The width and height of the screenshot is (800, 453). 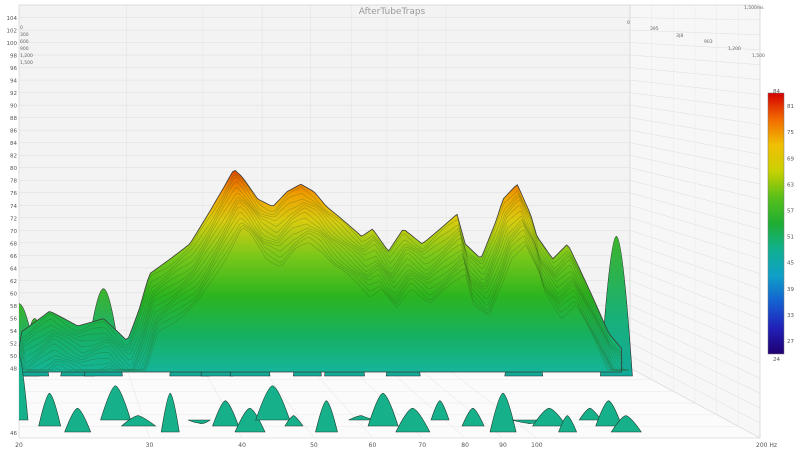 I want to click on y-tick-label: 76, so click(x=13, y=194).